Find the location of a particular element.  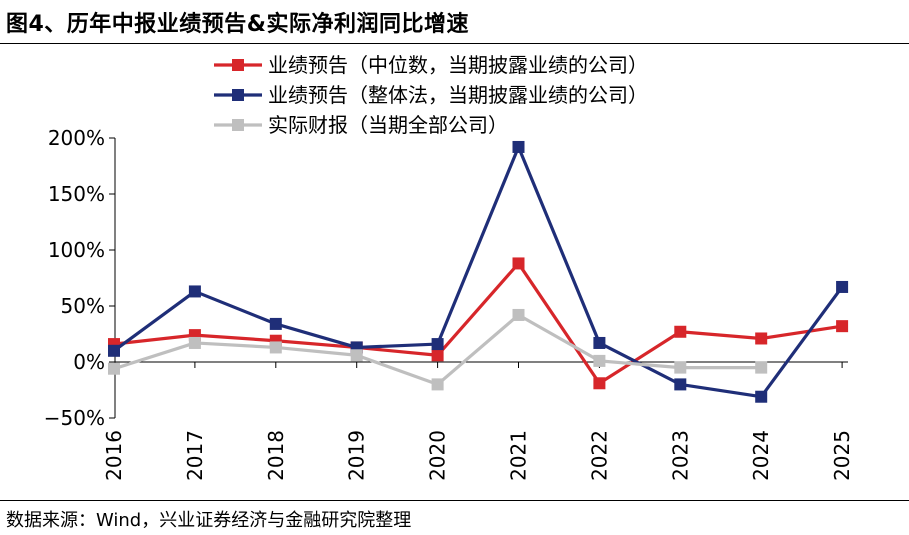

y-tick-label: −50% is located at coordinates (74, 418).